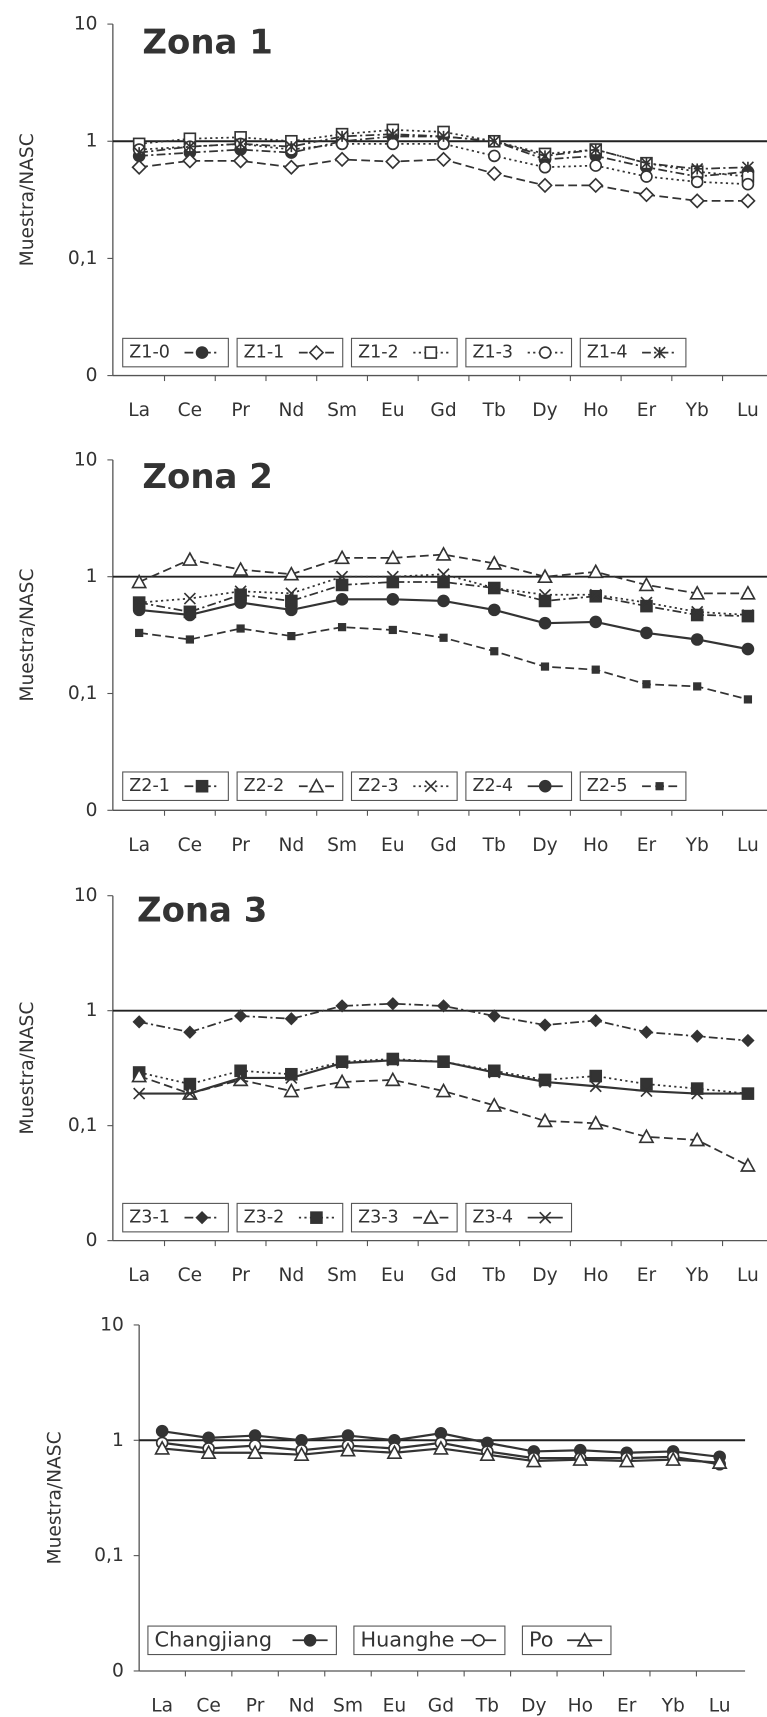 The height and width of the screenshot is (1717, 767). I want to click on legend-label: Po, so click(541, 1639).